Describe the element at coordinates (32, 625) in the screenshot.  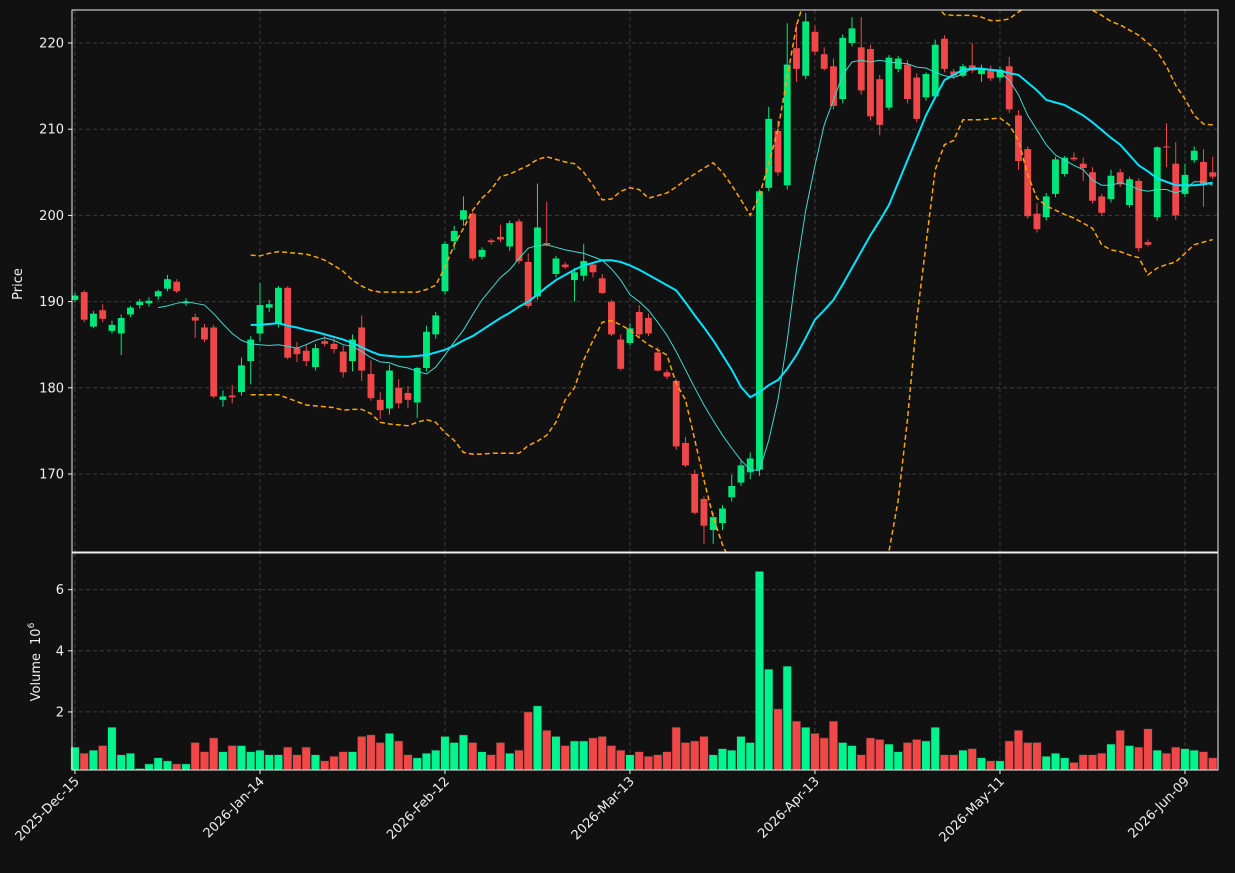
I see `y-axis-exponent: 6` at that location.